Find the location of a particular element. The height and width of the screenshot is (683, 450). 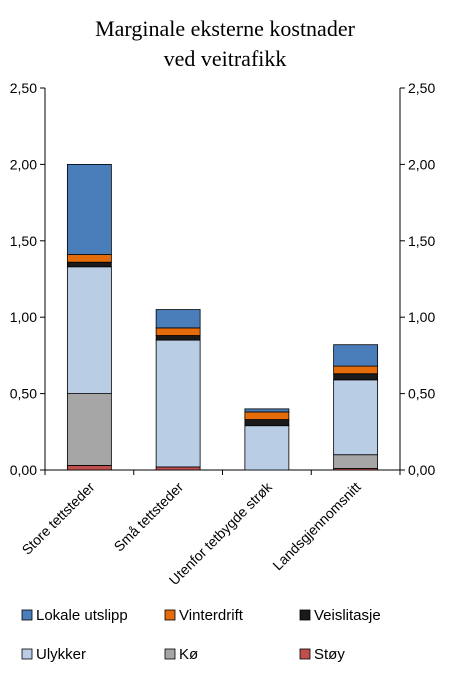

x-category-label: Små tettsteder is located at coordinates (149, 517).